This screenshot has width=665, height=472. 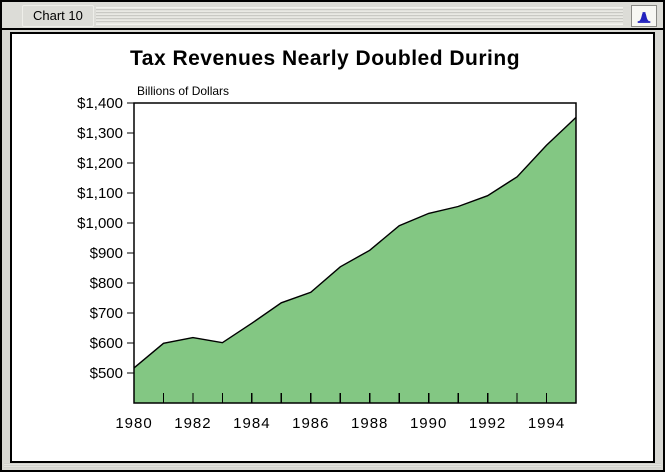 I want to click on y-tick-label: $1,300, so click(x=100, y=133).